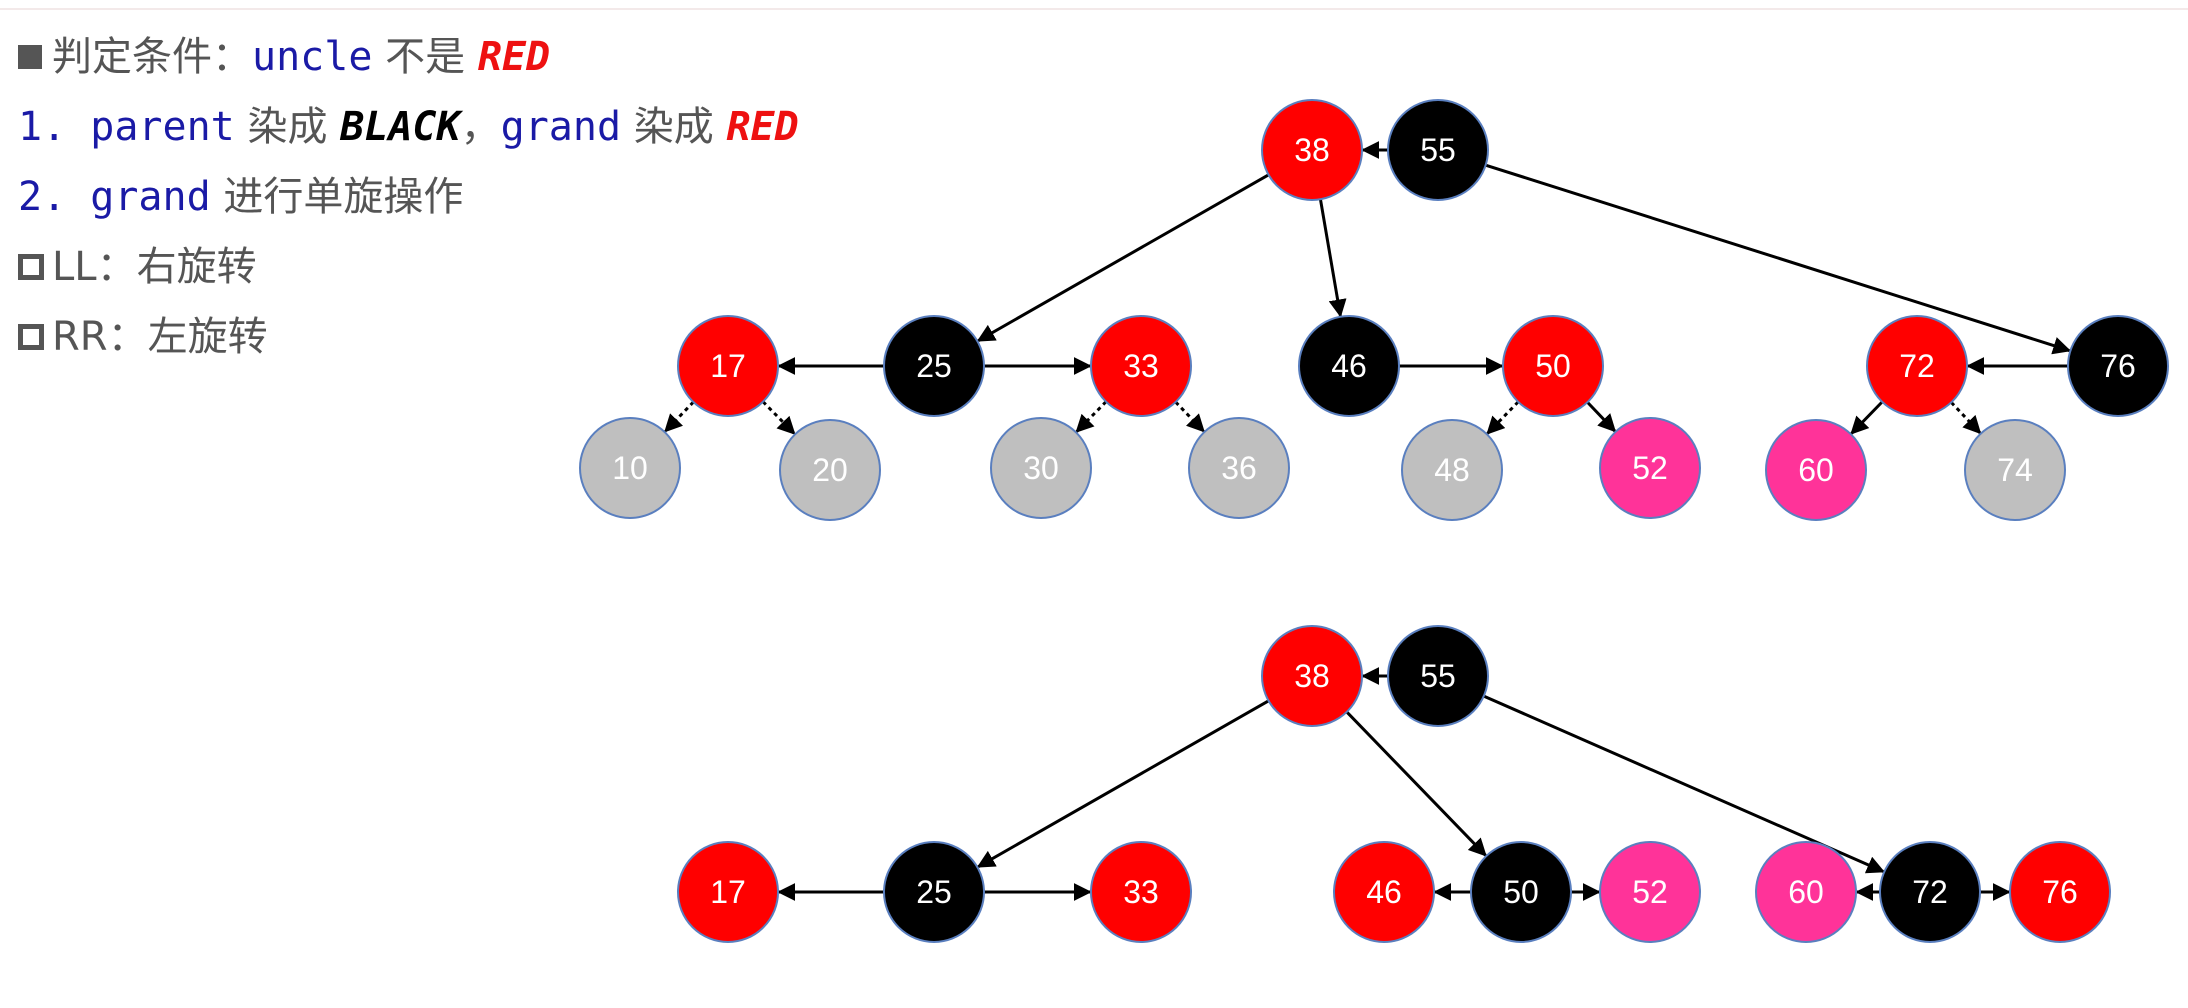  I want to click on black-keyword: BLACK, so click(400, 127).